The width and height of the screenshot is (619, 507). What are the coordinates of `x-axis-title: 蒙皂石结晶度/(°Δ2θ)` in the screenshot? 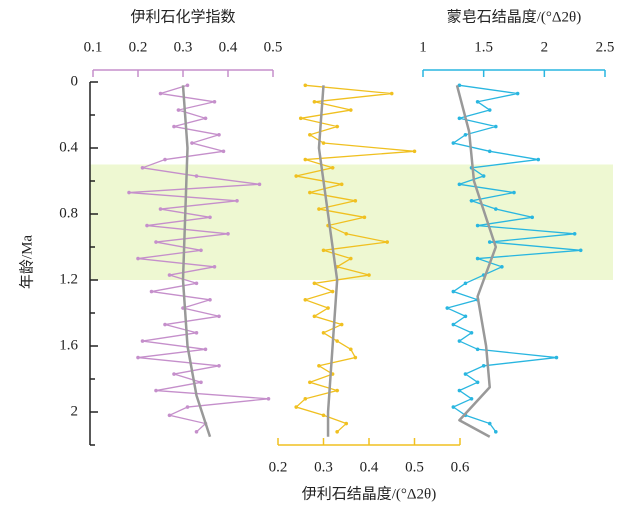 It's located at (514, 16).